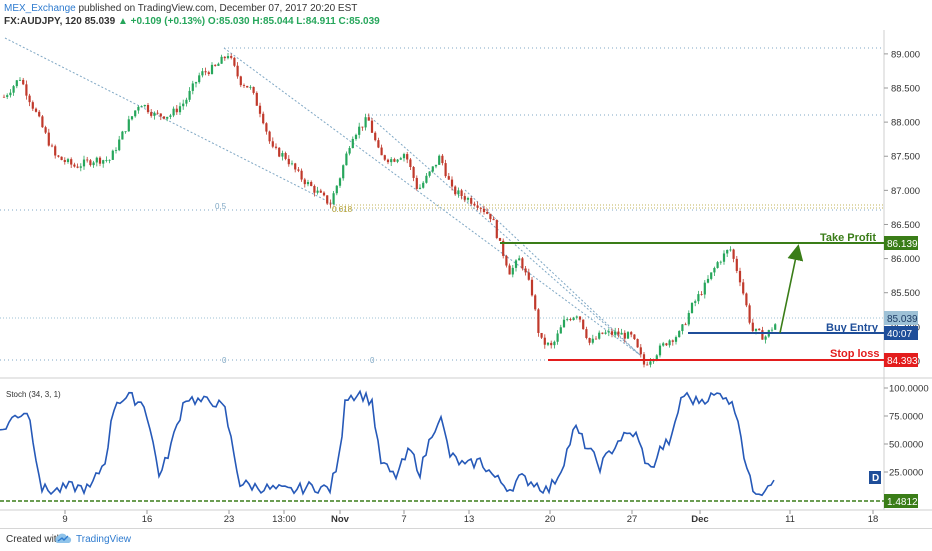 This screenshot has width=932, height=551. What do you see at coordinates (33, 394) in the screenshot?
I see `stoch-title: Stoch (34, 3, 1)` at bounding box center [33, 394].